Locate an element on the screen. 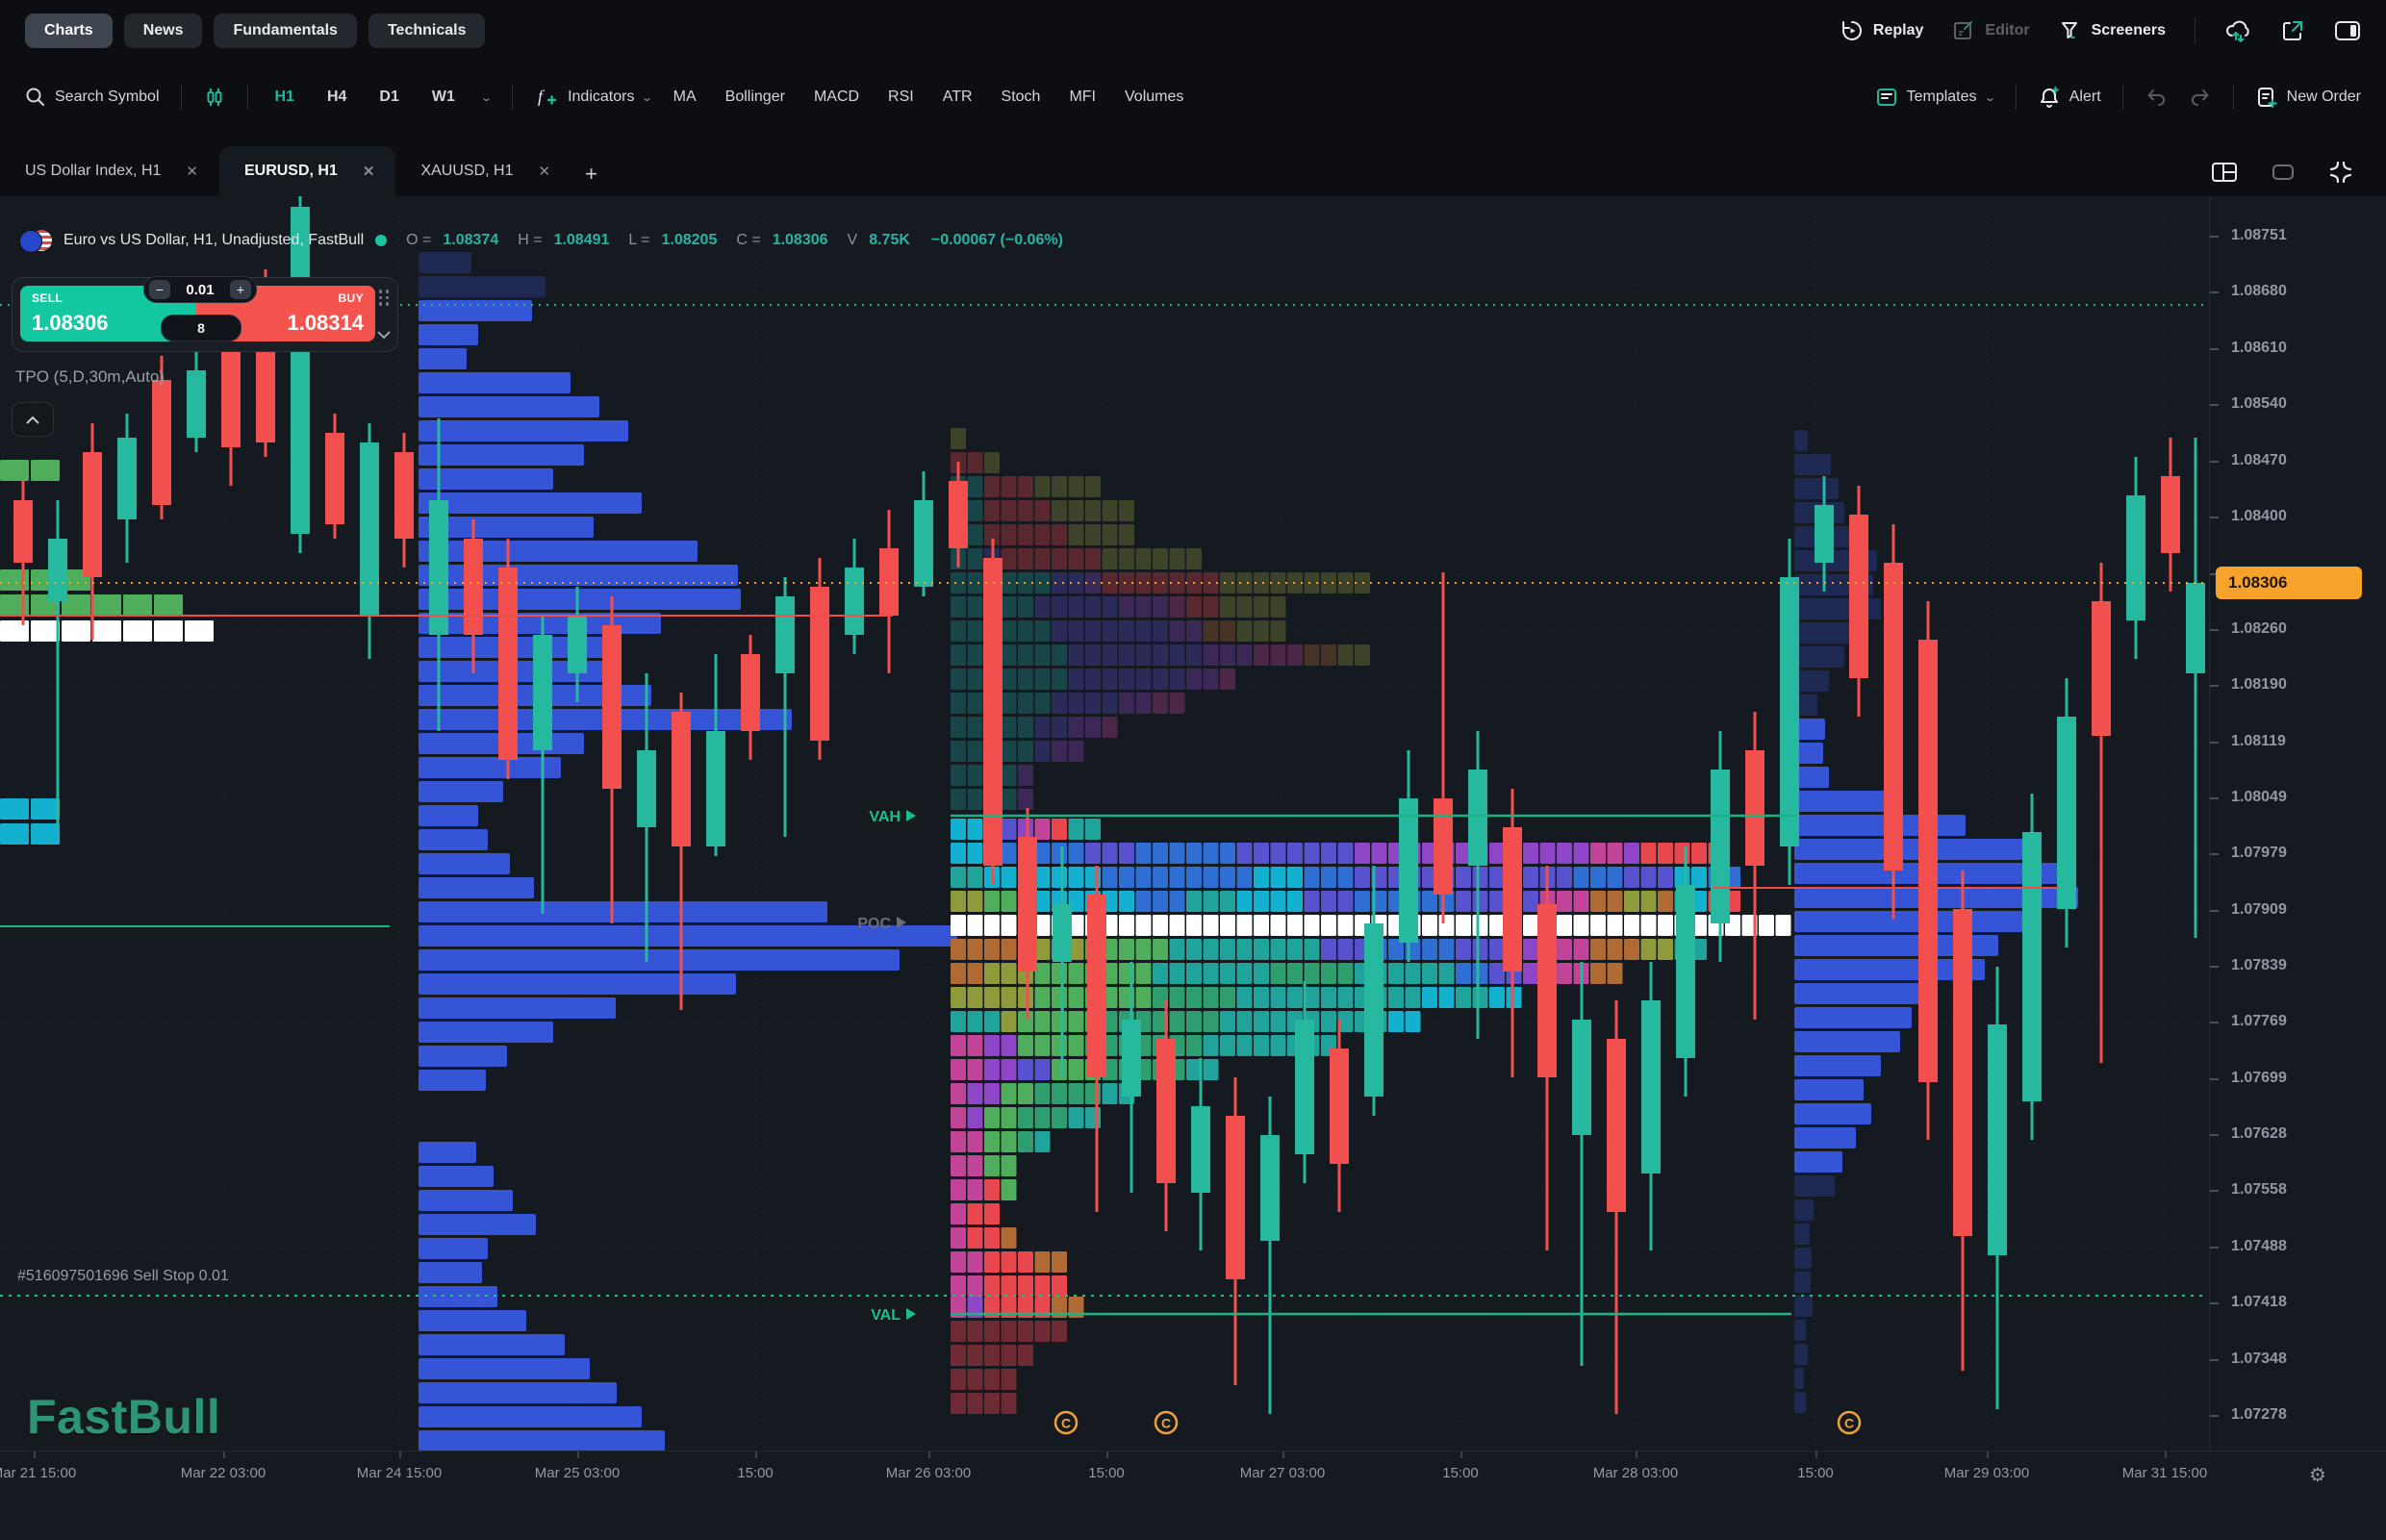 This screenshot has height=1540, width=2386. quick-indicator-atr: ATR is located at coordinates (957, 96).